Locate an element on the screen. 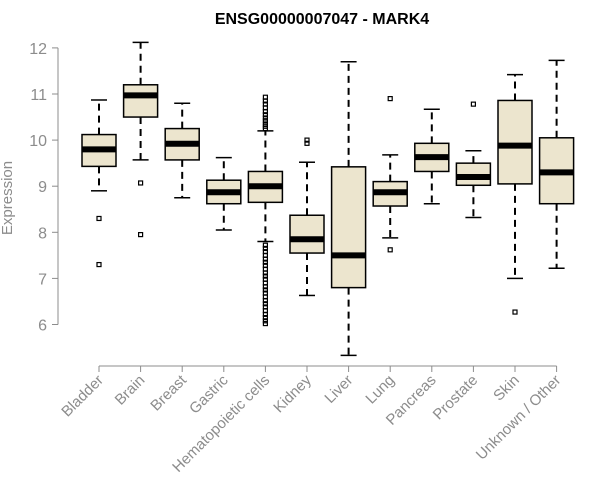 The height and width of the screenshot is (500, 600). y-tick-label: 10 is located at coordinates (38, 141).